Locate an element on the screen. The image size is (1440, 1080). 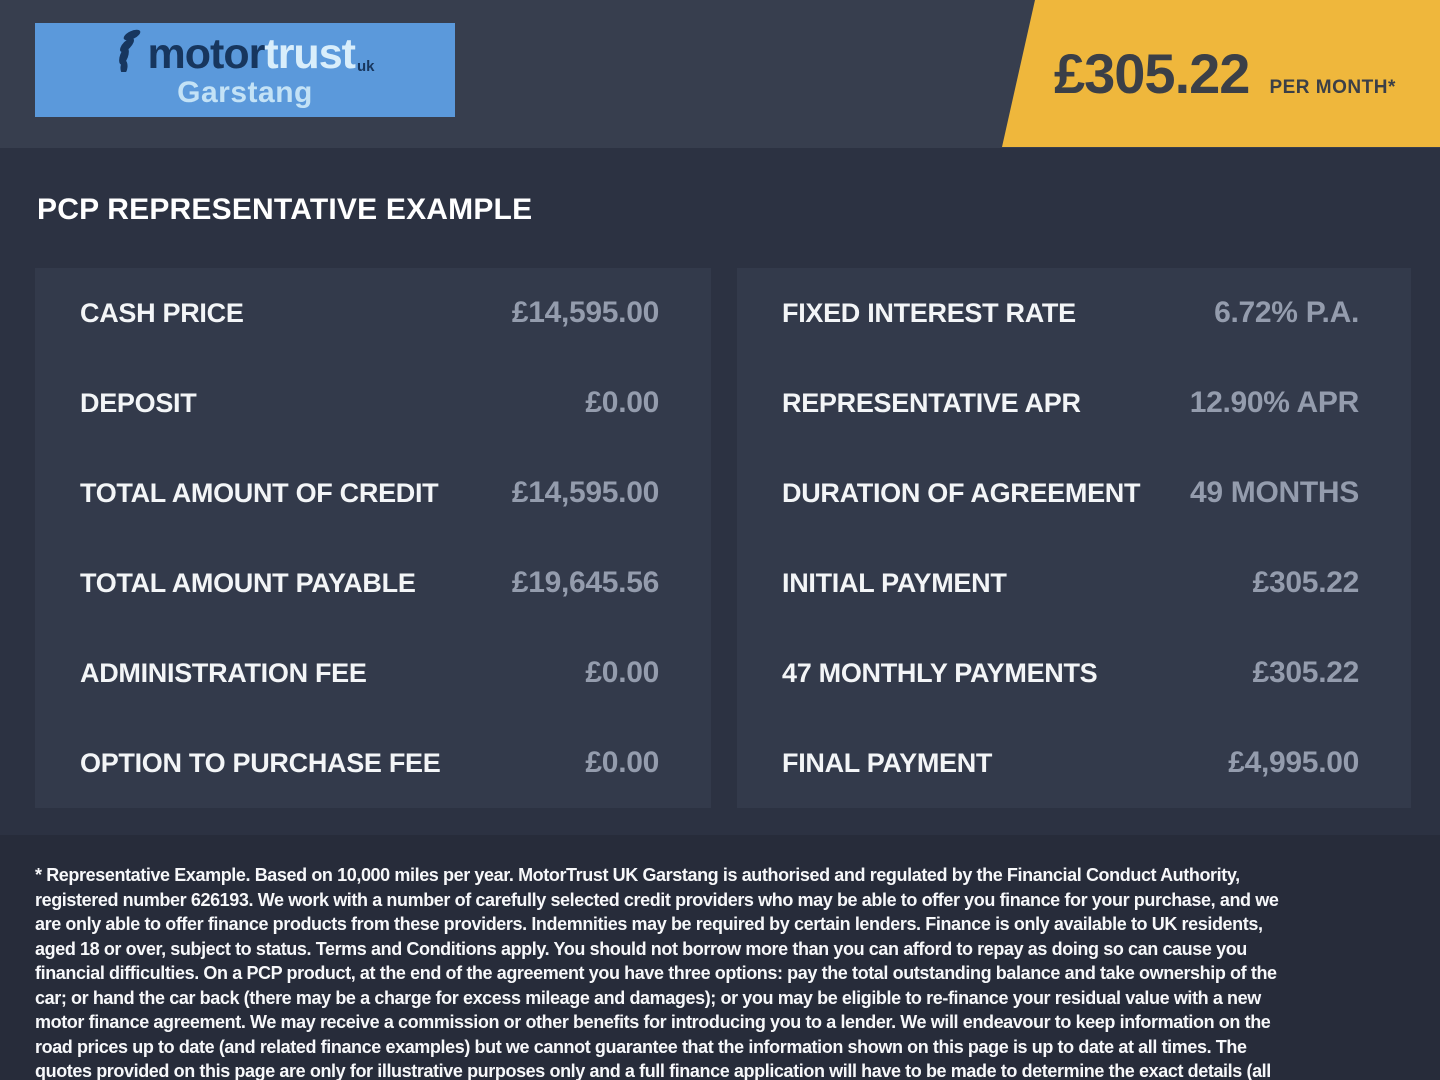
finance-row: TOTAL AMOUNT PAYABLE £19,645.56 is located at coordinates (373, 583).